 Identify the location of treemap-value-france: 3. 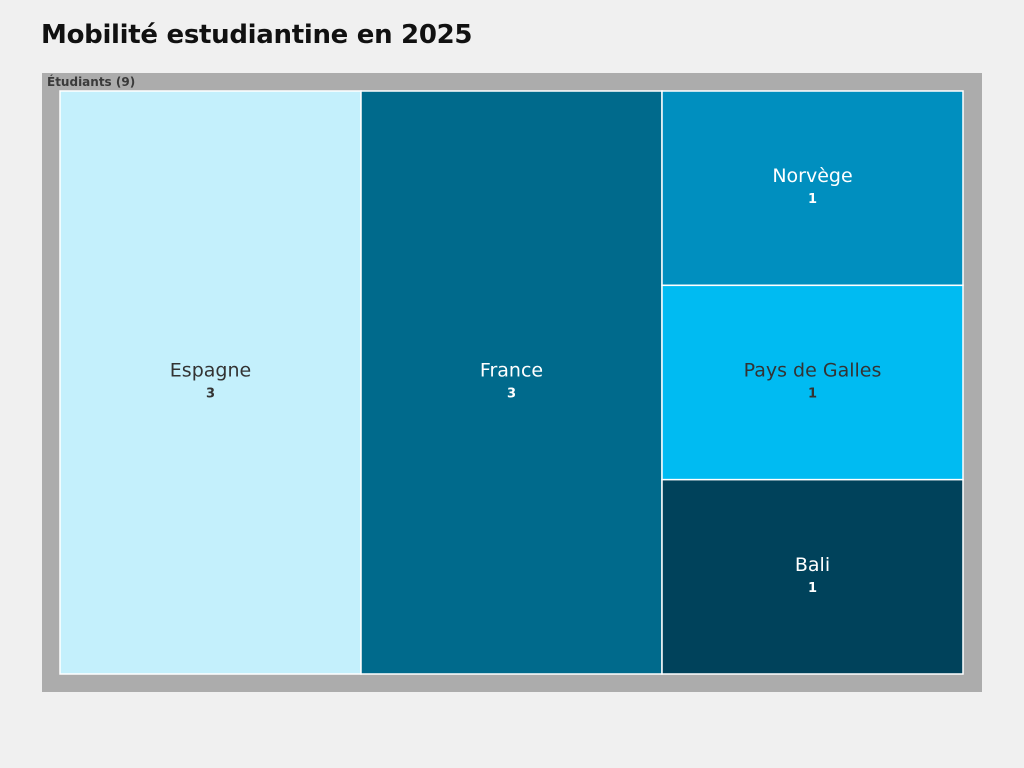
(511, 394).